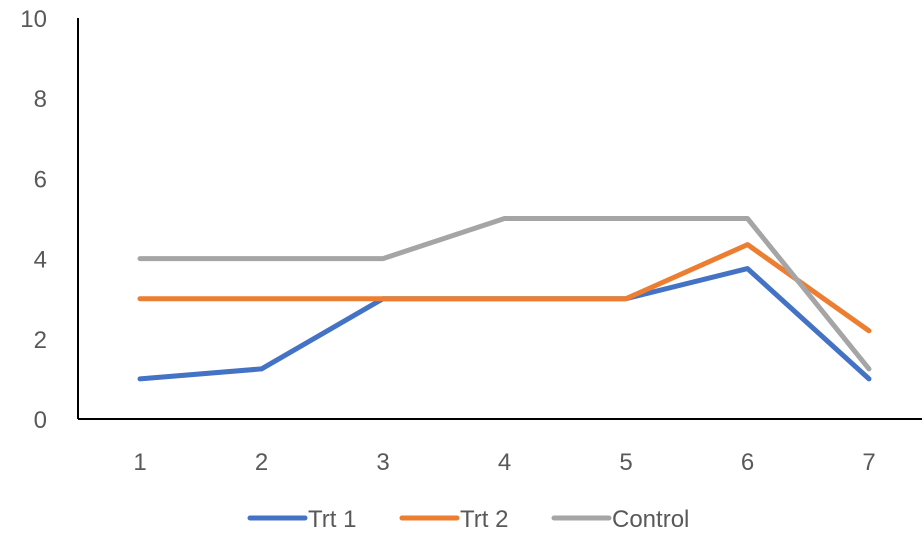  I want to click on x-tick-label: 5, so click(625, 462).